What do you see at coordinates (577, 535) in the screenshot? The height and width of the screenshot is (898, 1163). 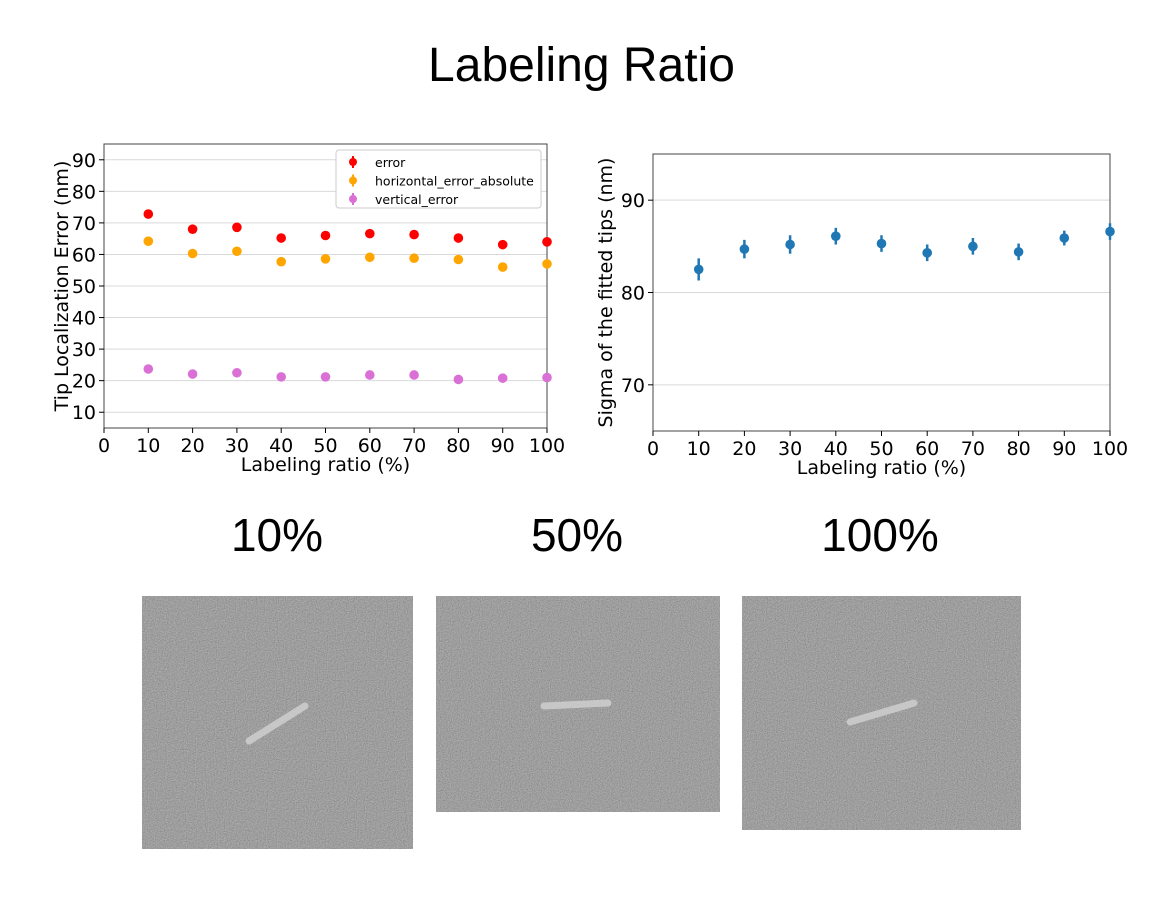 I see `caption-50-percent: 50%` at bounding box center [577, 535].